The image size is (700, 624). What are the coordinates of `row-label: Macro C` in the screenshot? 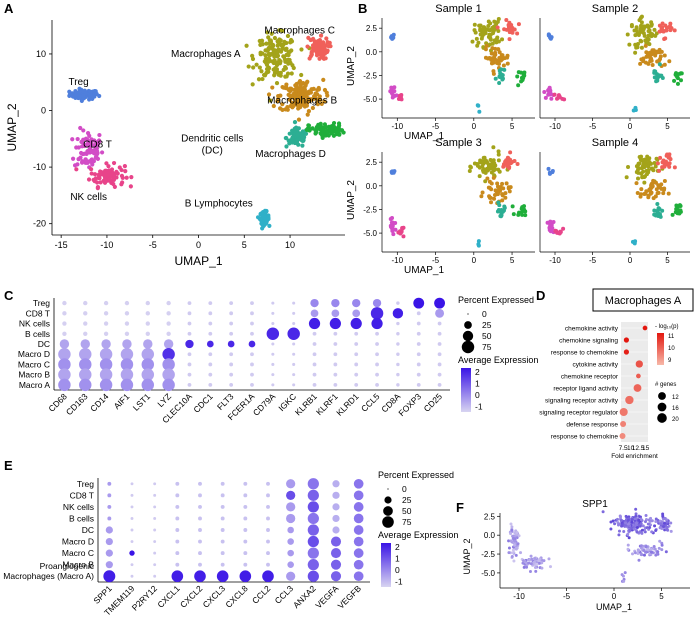 It's located at (34, 364).